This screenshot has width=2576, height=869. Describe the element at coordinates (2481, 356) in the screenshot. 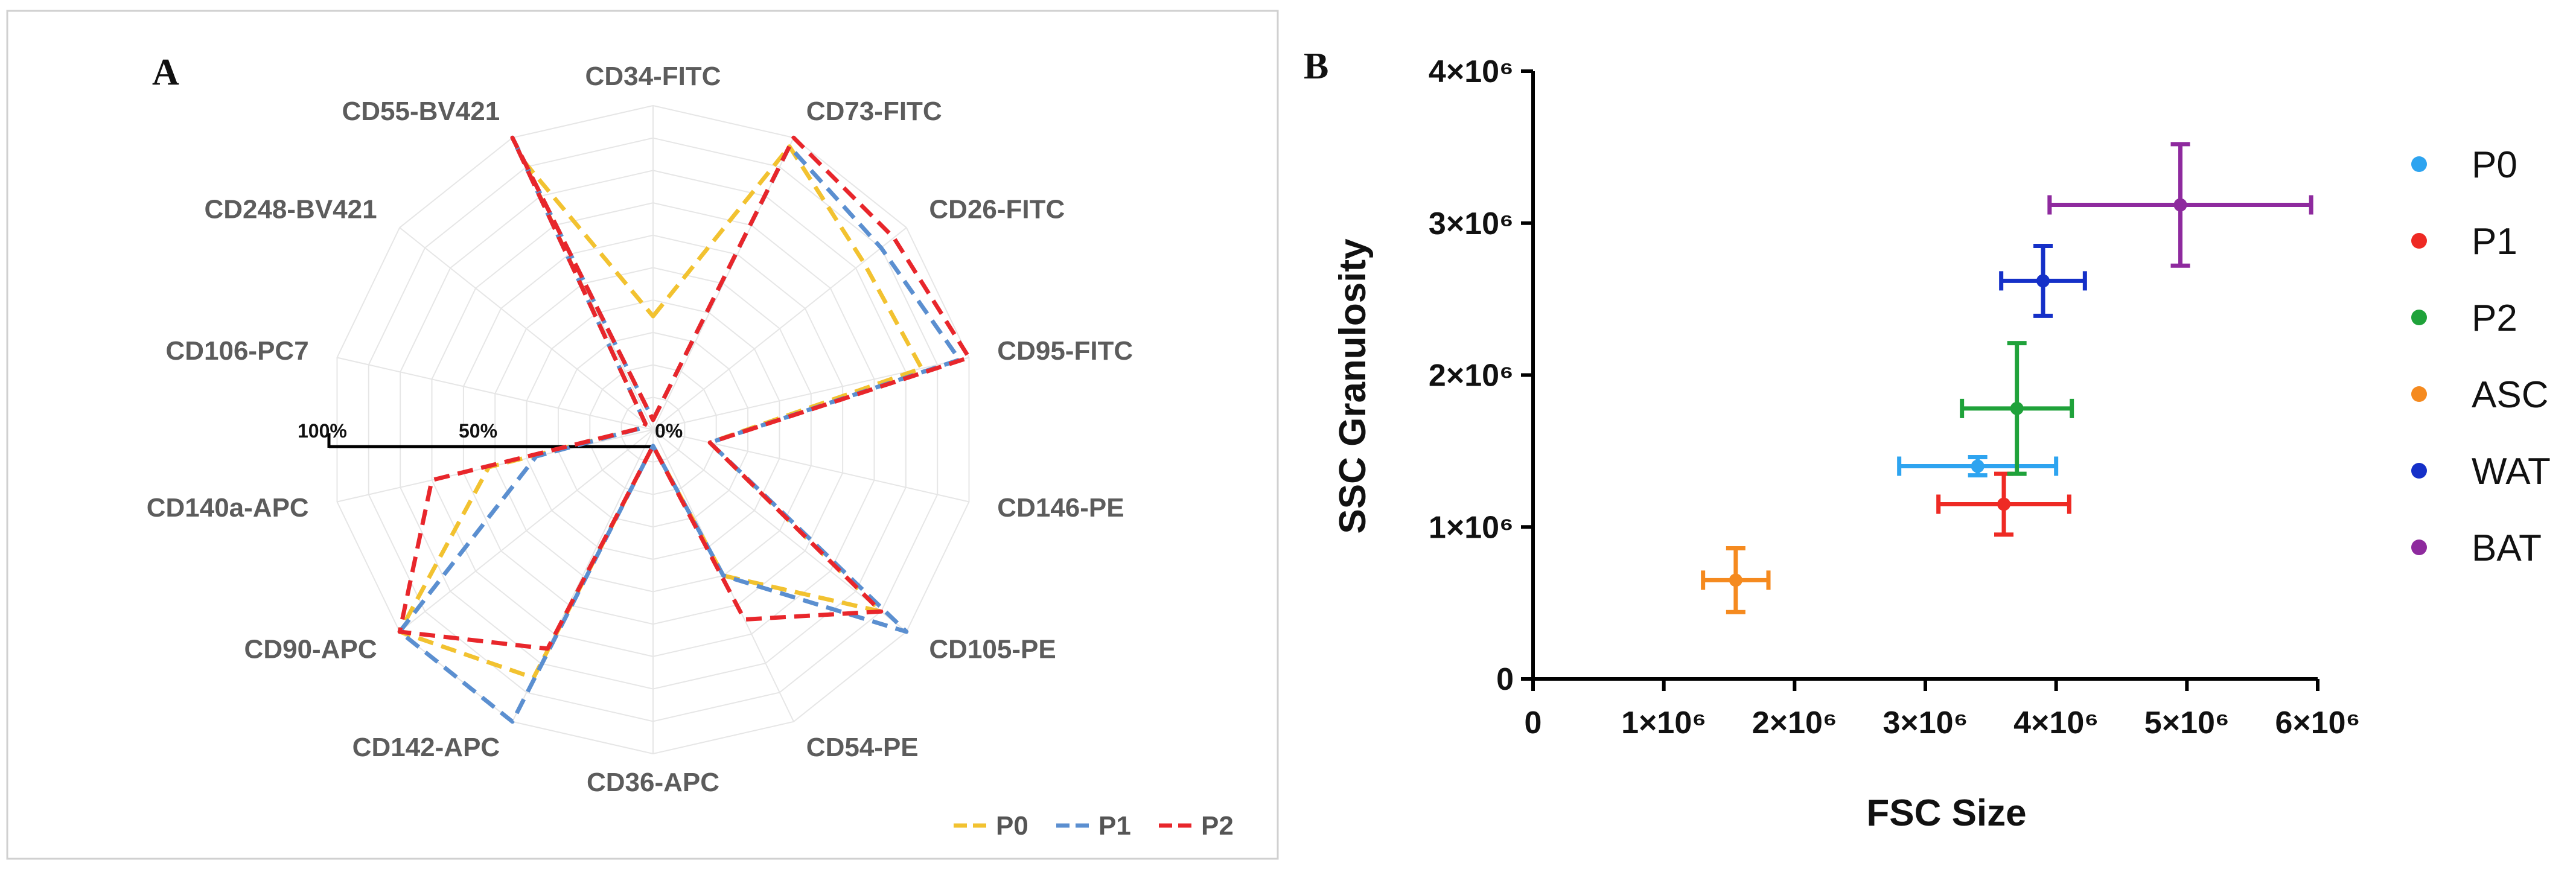

I see `scatter-legend: P0 P1 P2 ASC WAT BAT` at that location.